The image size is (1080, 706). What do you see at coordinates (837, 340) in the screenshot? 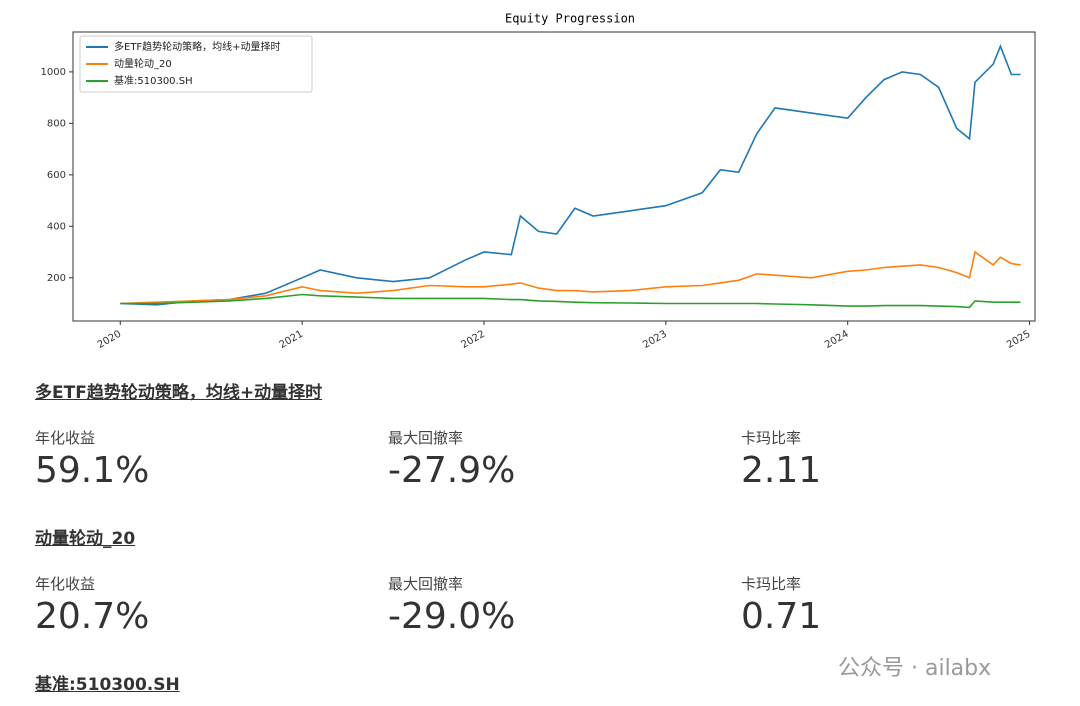
I see `x-tick-label: 2024` at bounding box center [837, 340].